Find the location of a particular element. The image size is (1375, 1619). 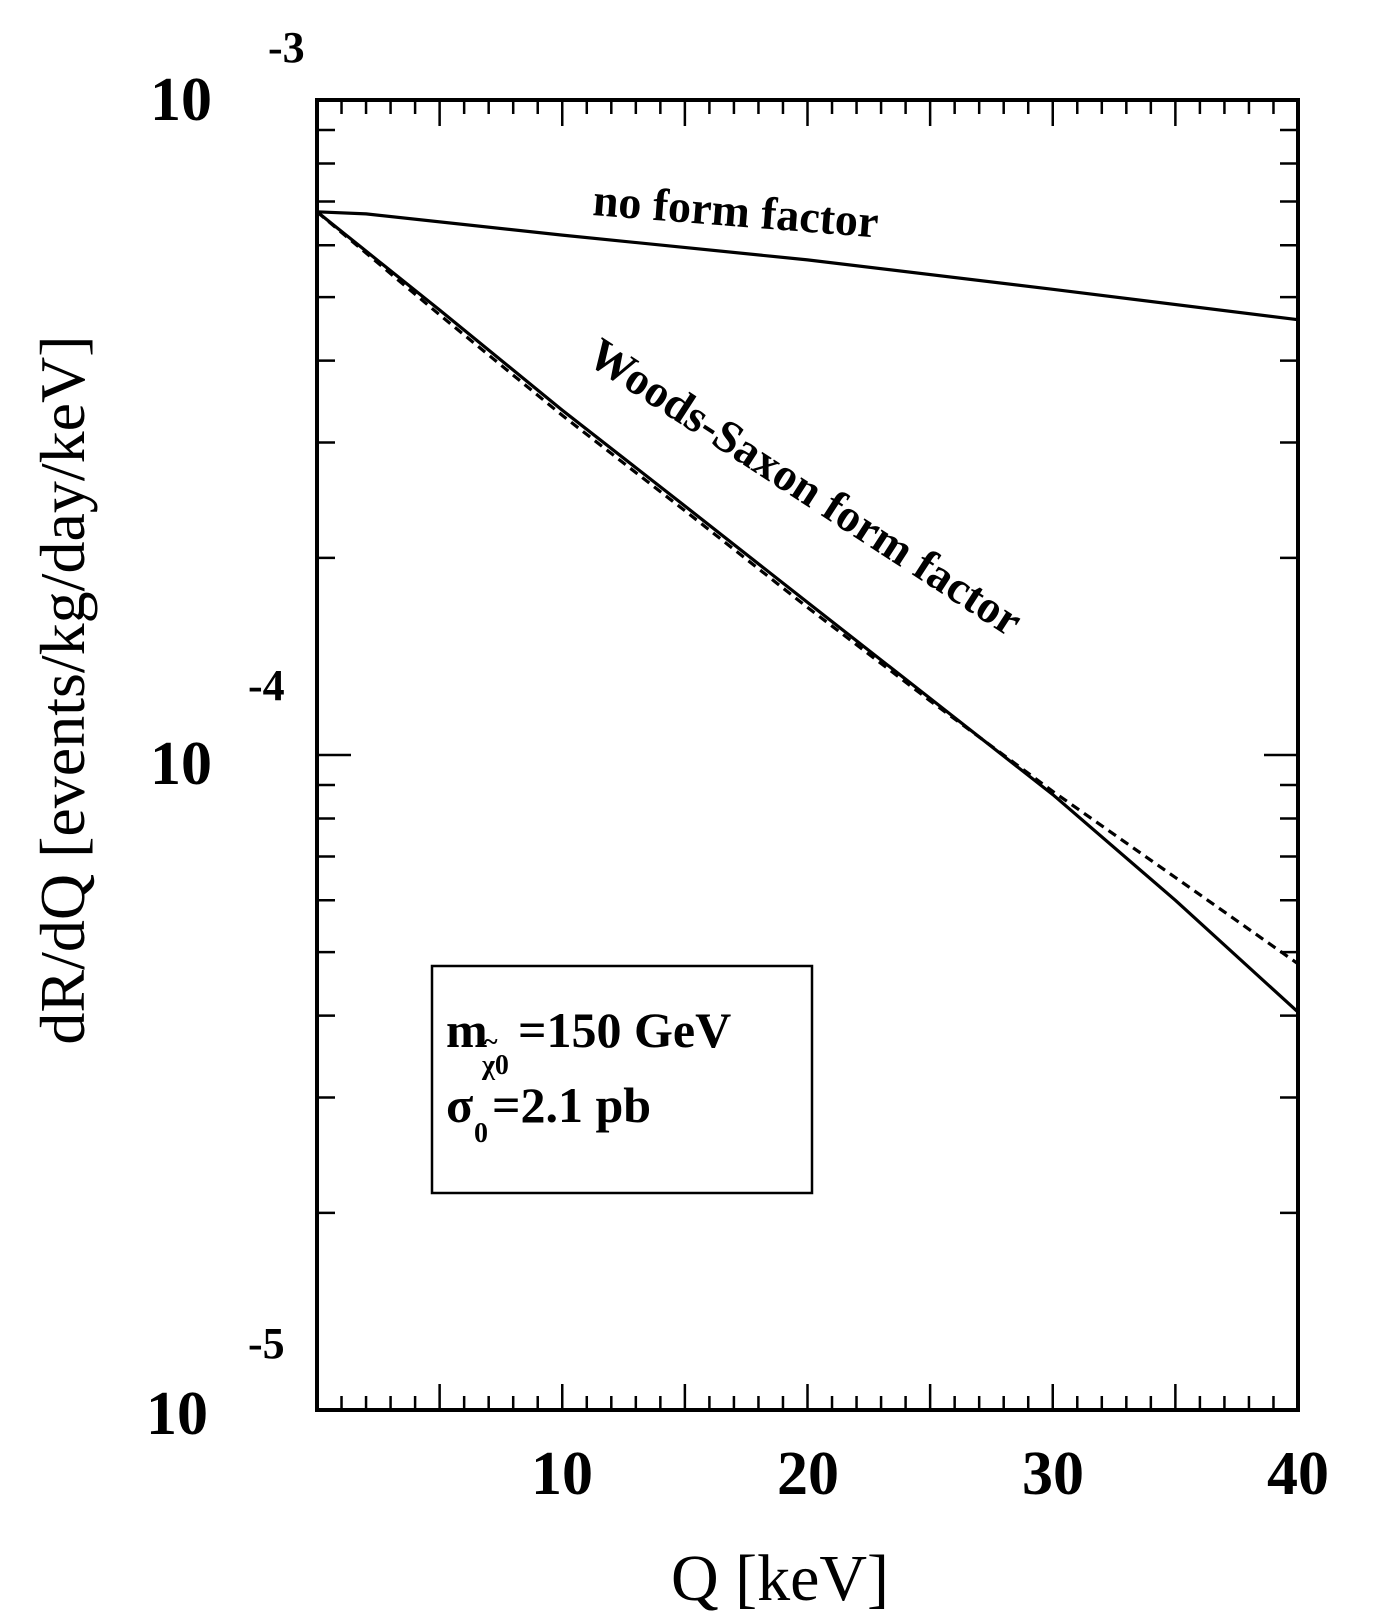

y-tick-exponent: -4 is located at coordinates (266, 685).